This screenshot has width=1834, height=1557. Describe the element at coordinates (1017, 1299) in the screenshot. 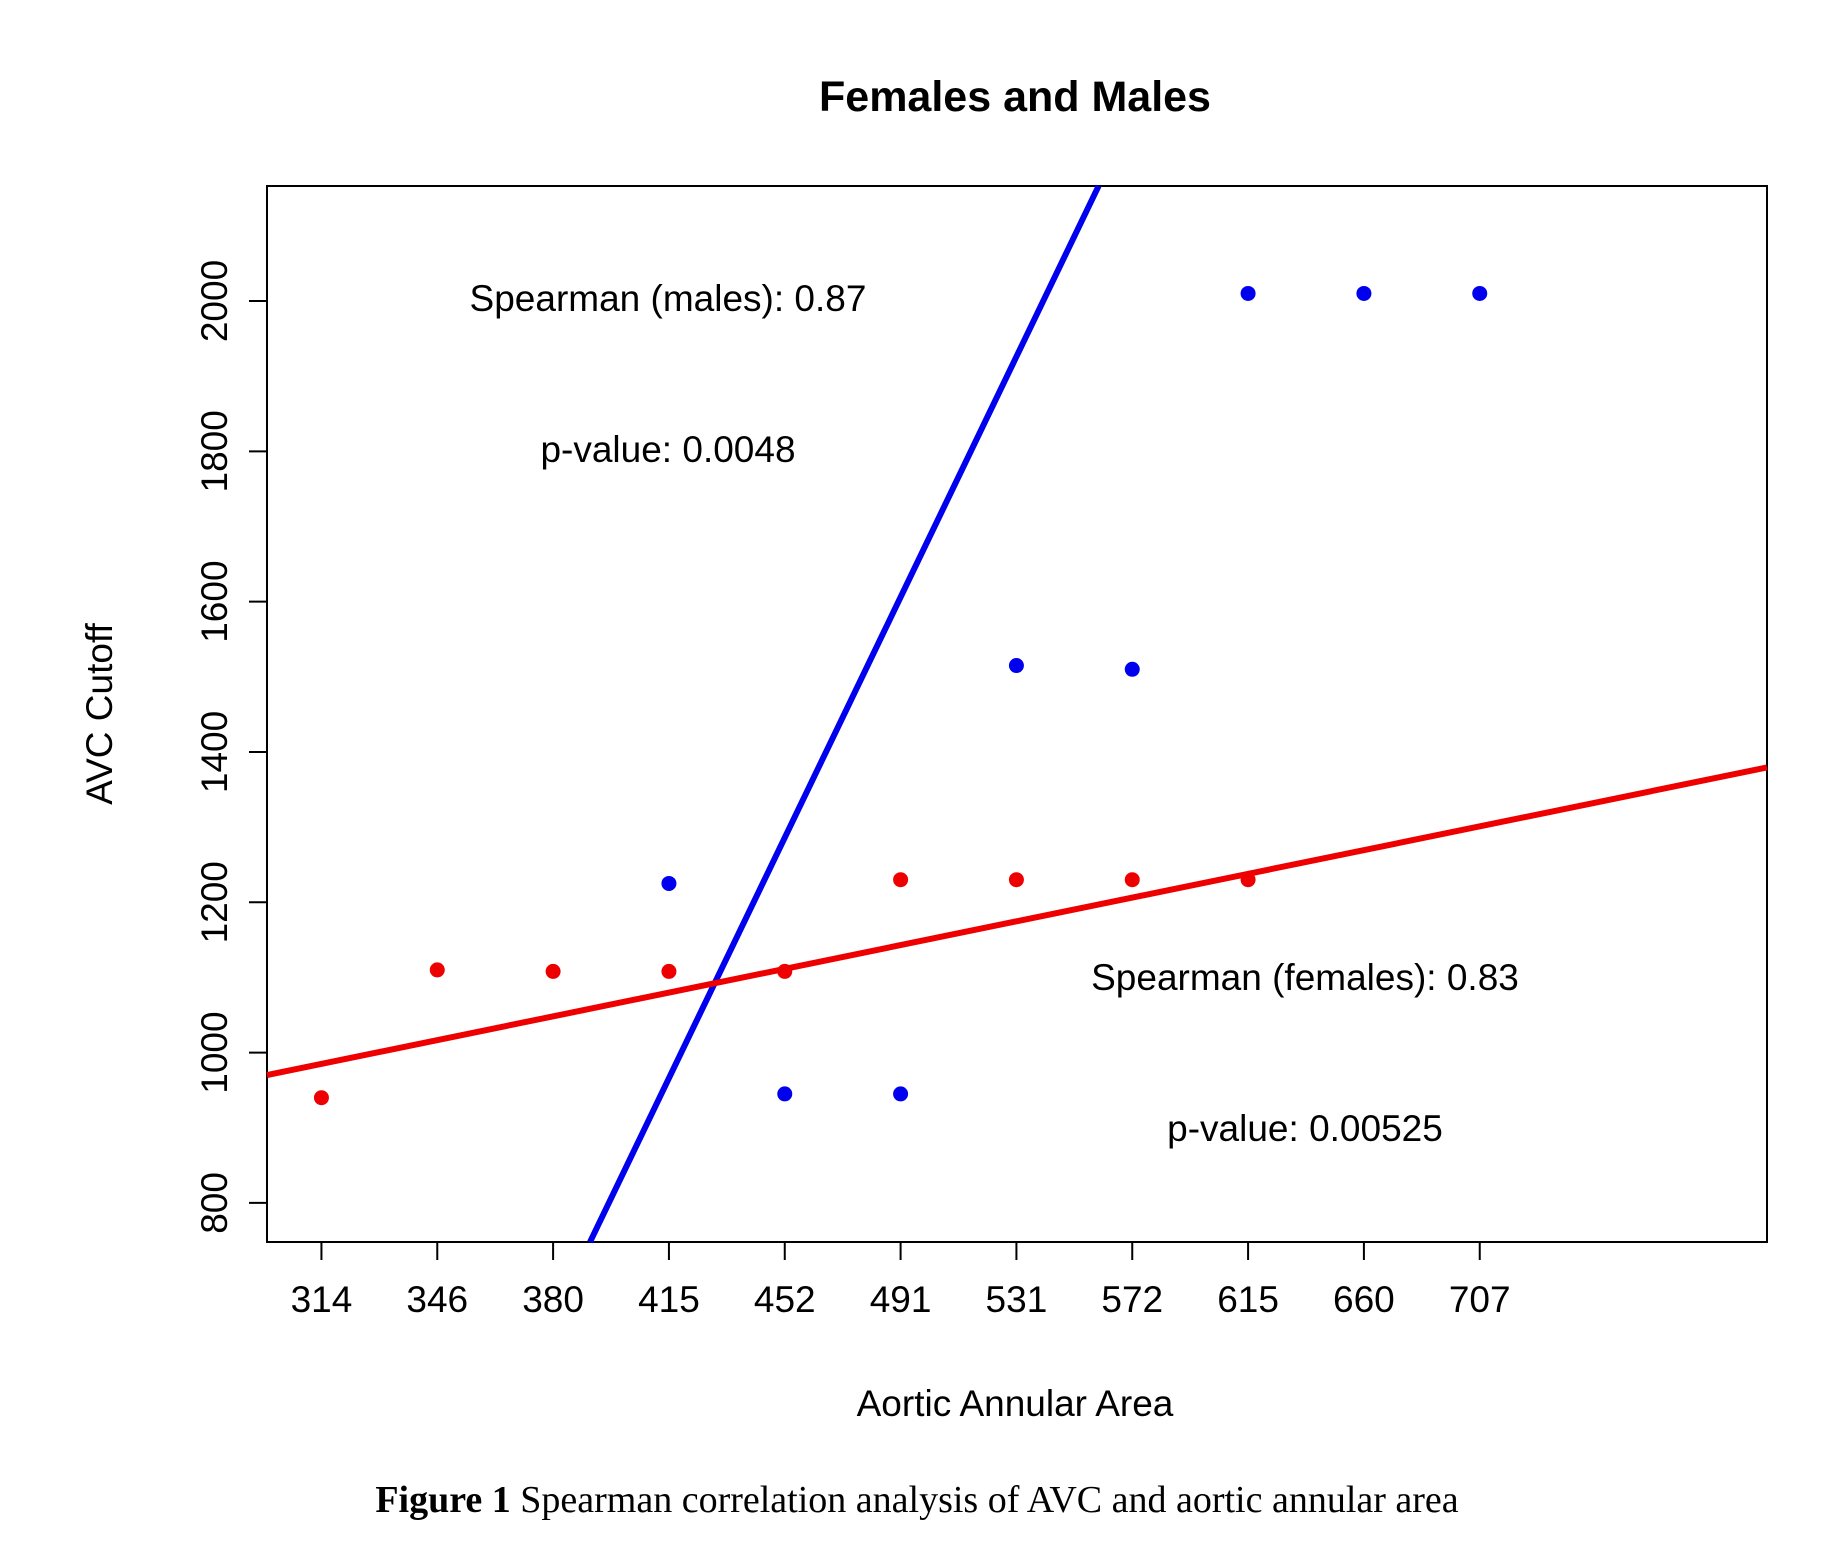

I see `x-tick-label: 531` at that location.